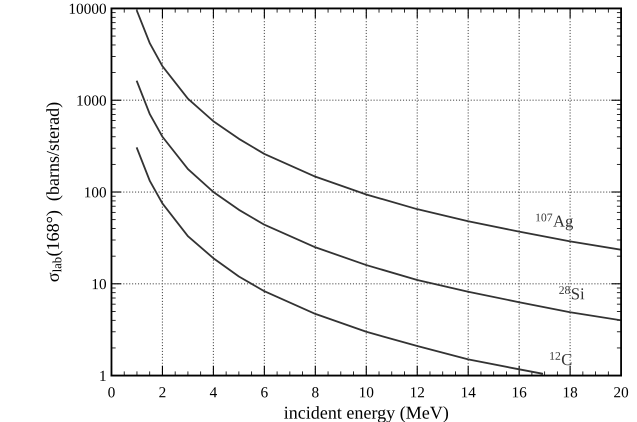 The width and height of the screenshot is (637, 422). What do you see at coordinates (95, 192) in the screenshot?
I see `y-tick-label: 100` at bounding box center [95, 192].